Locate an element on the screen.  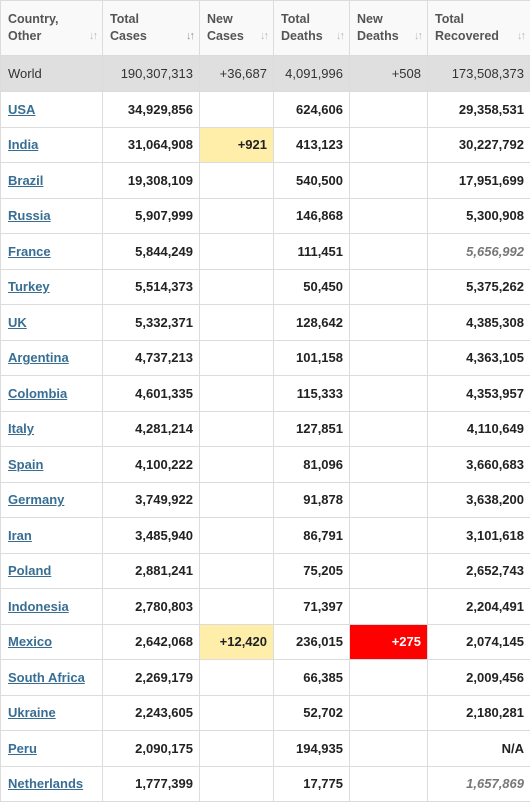
total-recovered-cell: 1,657,869 is located at coordinates (479, 784).